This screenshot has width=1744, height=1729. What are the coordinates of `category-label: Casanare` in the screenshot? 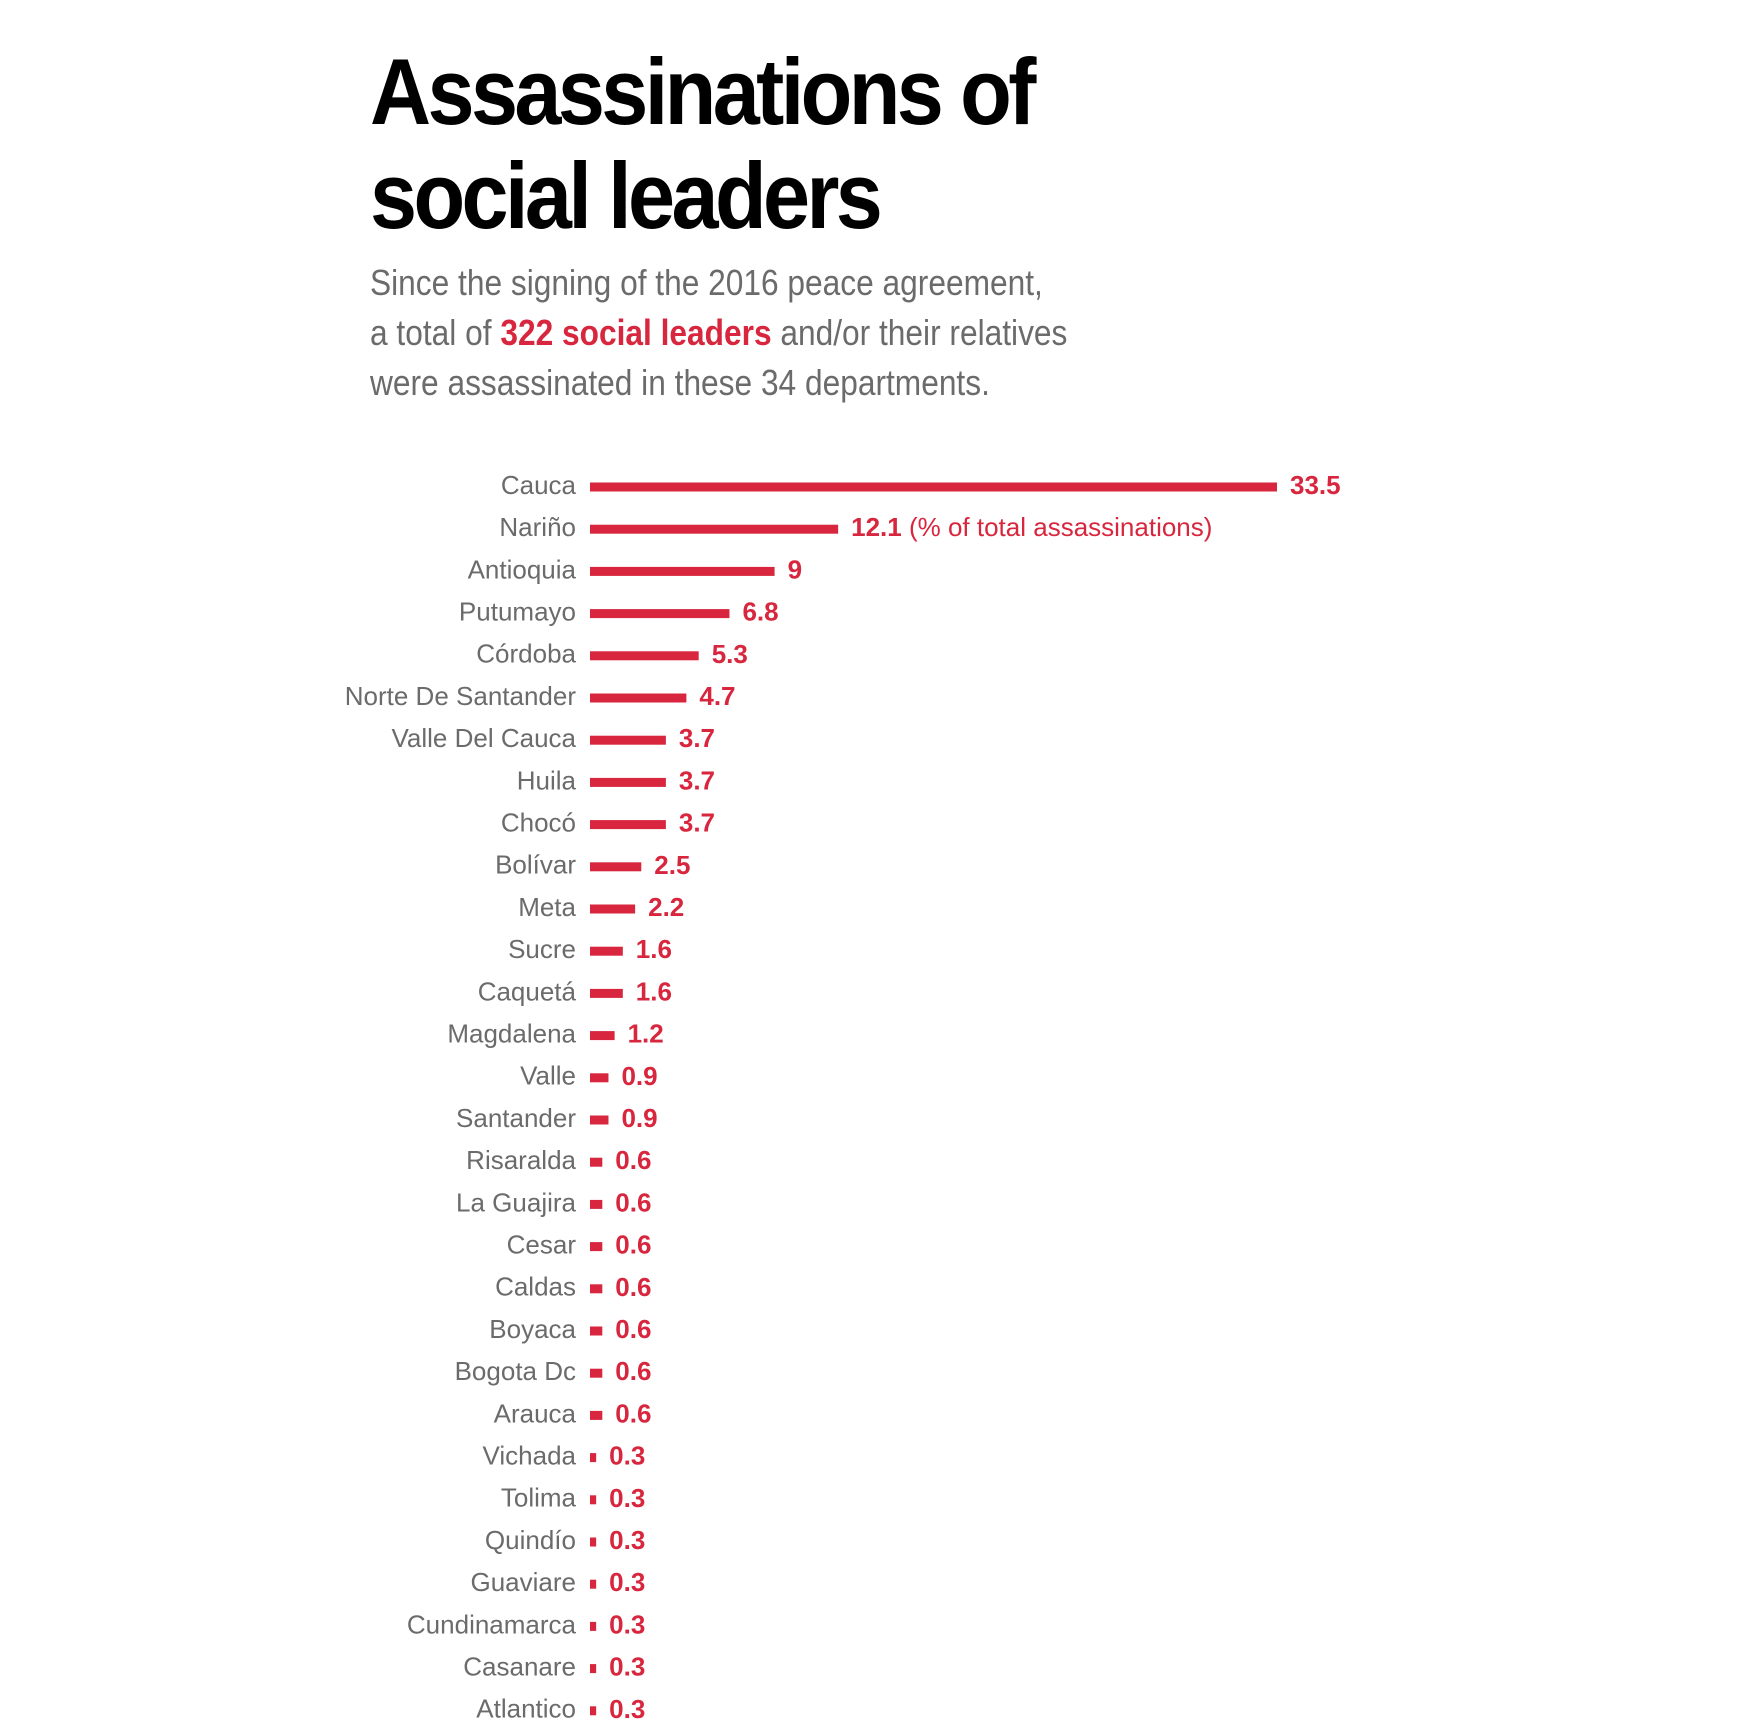 It's located at (519, 1666).